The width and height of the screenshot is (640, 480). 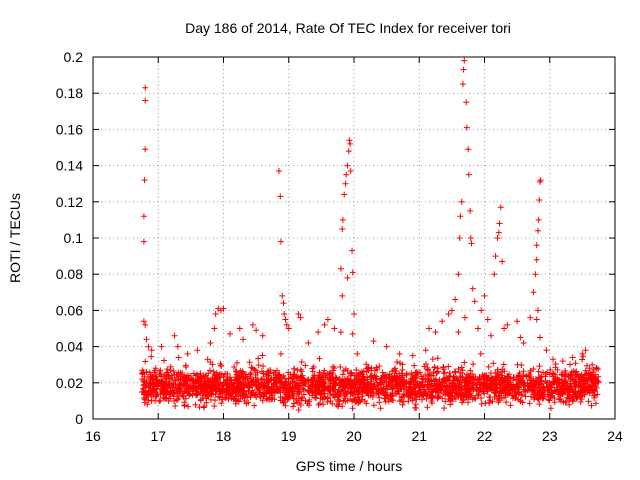 I want to click on y-tick-label: 0.18, so click(x=69, y=93).